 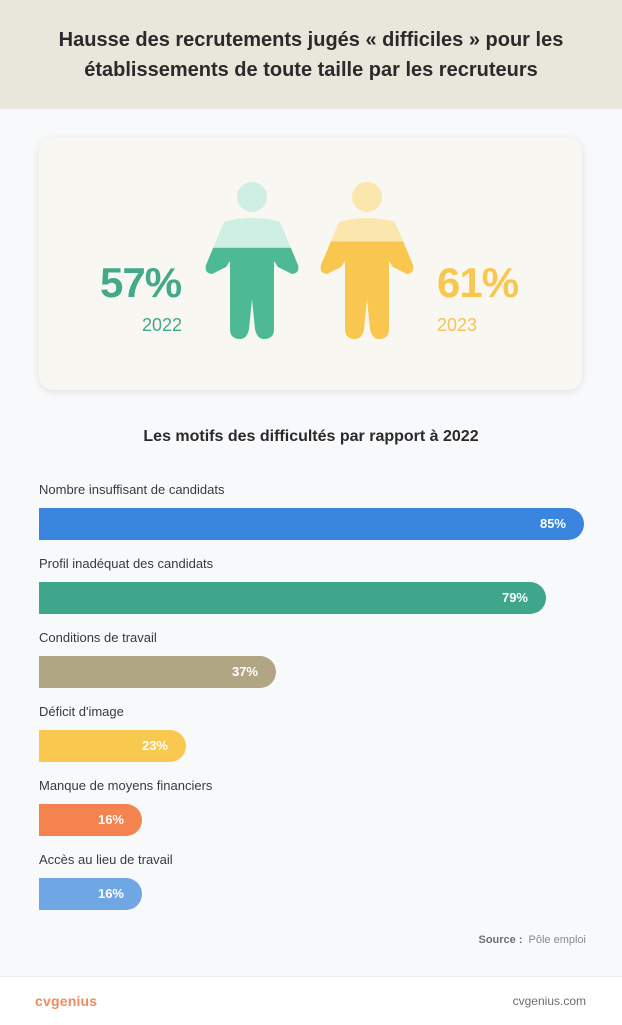 What do you see at coordinates (162, 325) in the screenshot?
I see `stat-2022-year: 2022` at bounding box center [162, 325].